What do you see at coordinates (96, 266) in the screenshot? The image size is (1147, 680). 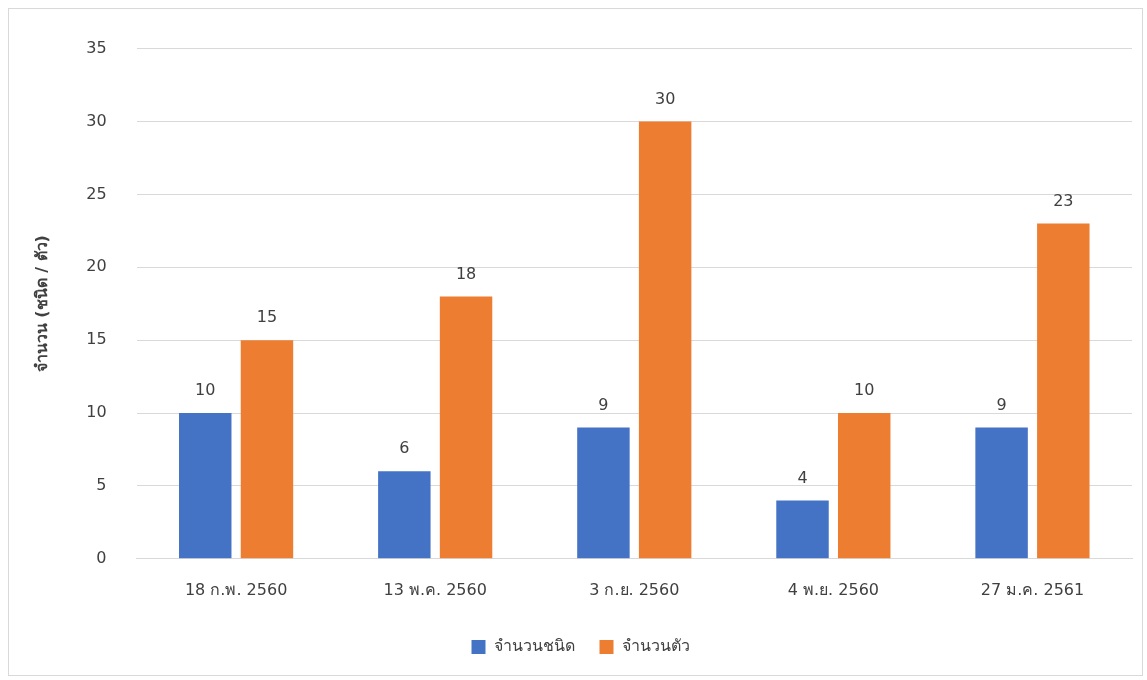 I see `y-tick-label: 20` at bounding box center [96, 266].